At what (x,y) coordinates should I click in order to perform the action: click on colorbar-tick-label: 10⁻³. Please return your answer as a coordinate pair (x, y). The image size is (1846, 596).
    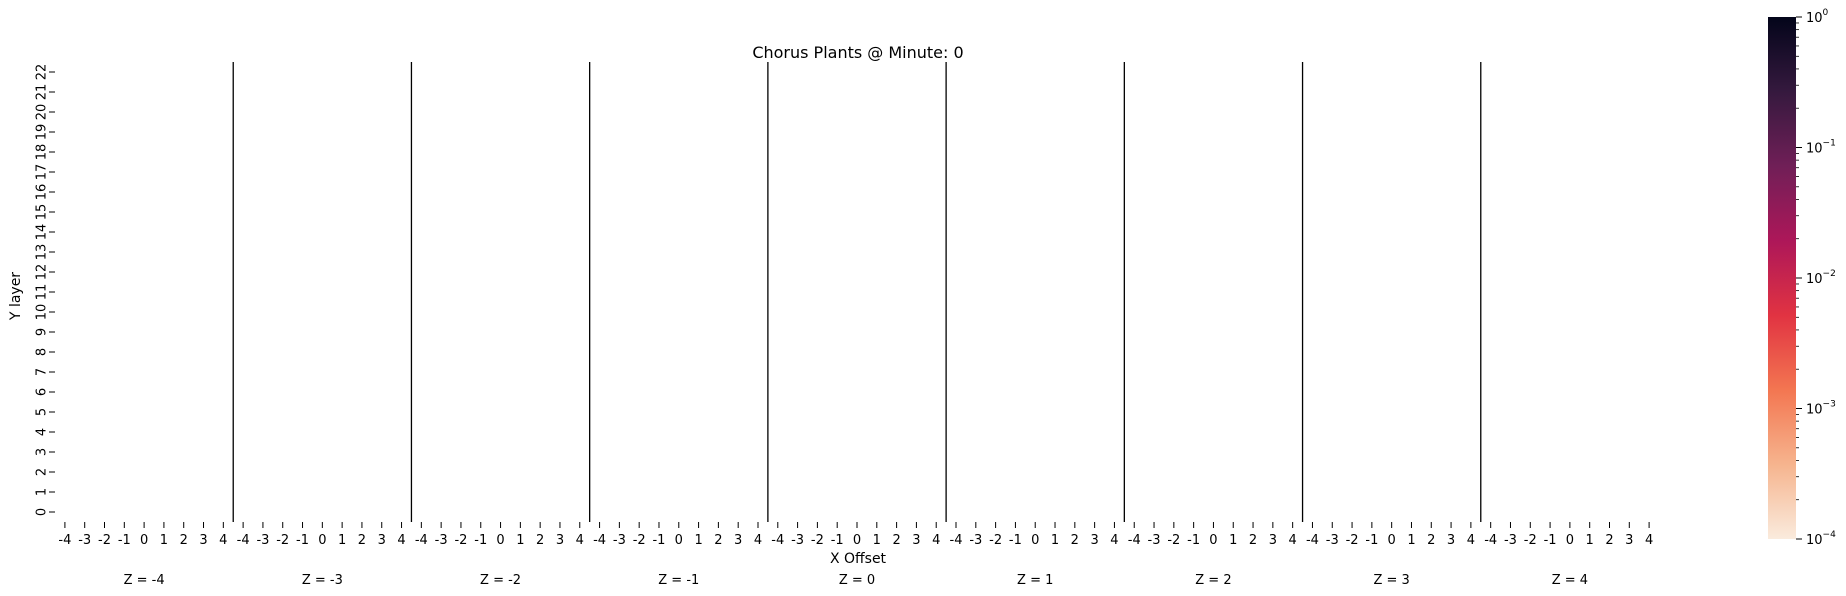
    Looking at the image, I should click on (1821, 409).